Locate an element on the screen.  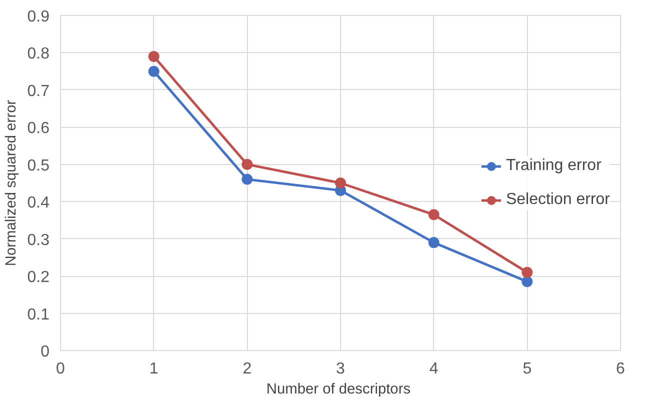
x-tick-label: 5 is located at coordinates (527, 369).